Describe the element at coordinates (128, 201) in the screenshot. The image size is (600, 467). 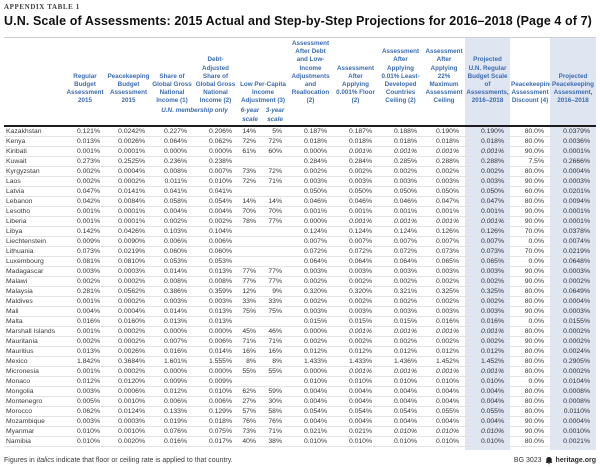
I see `value-cell: 0.0084%` at that location.